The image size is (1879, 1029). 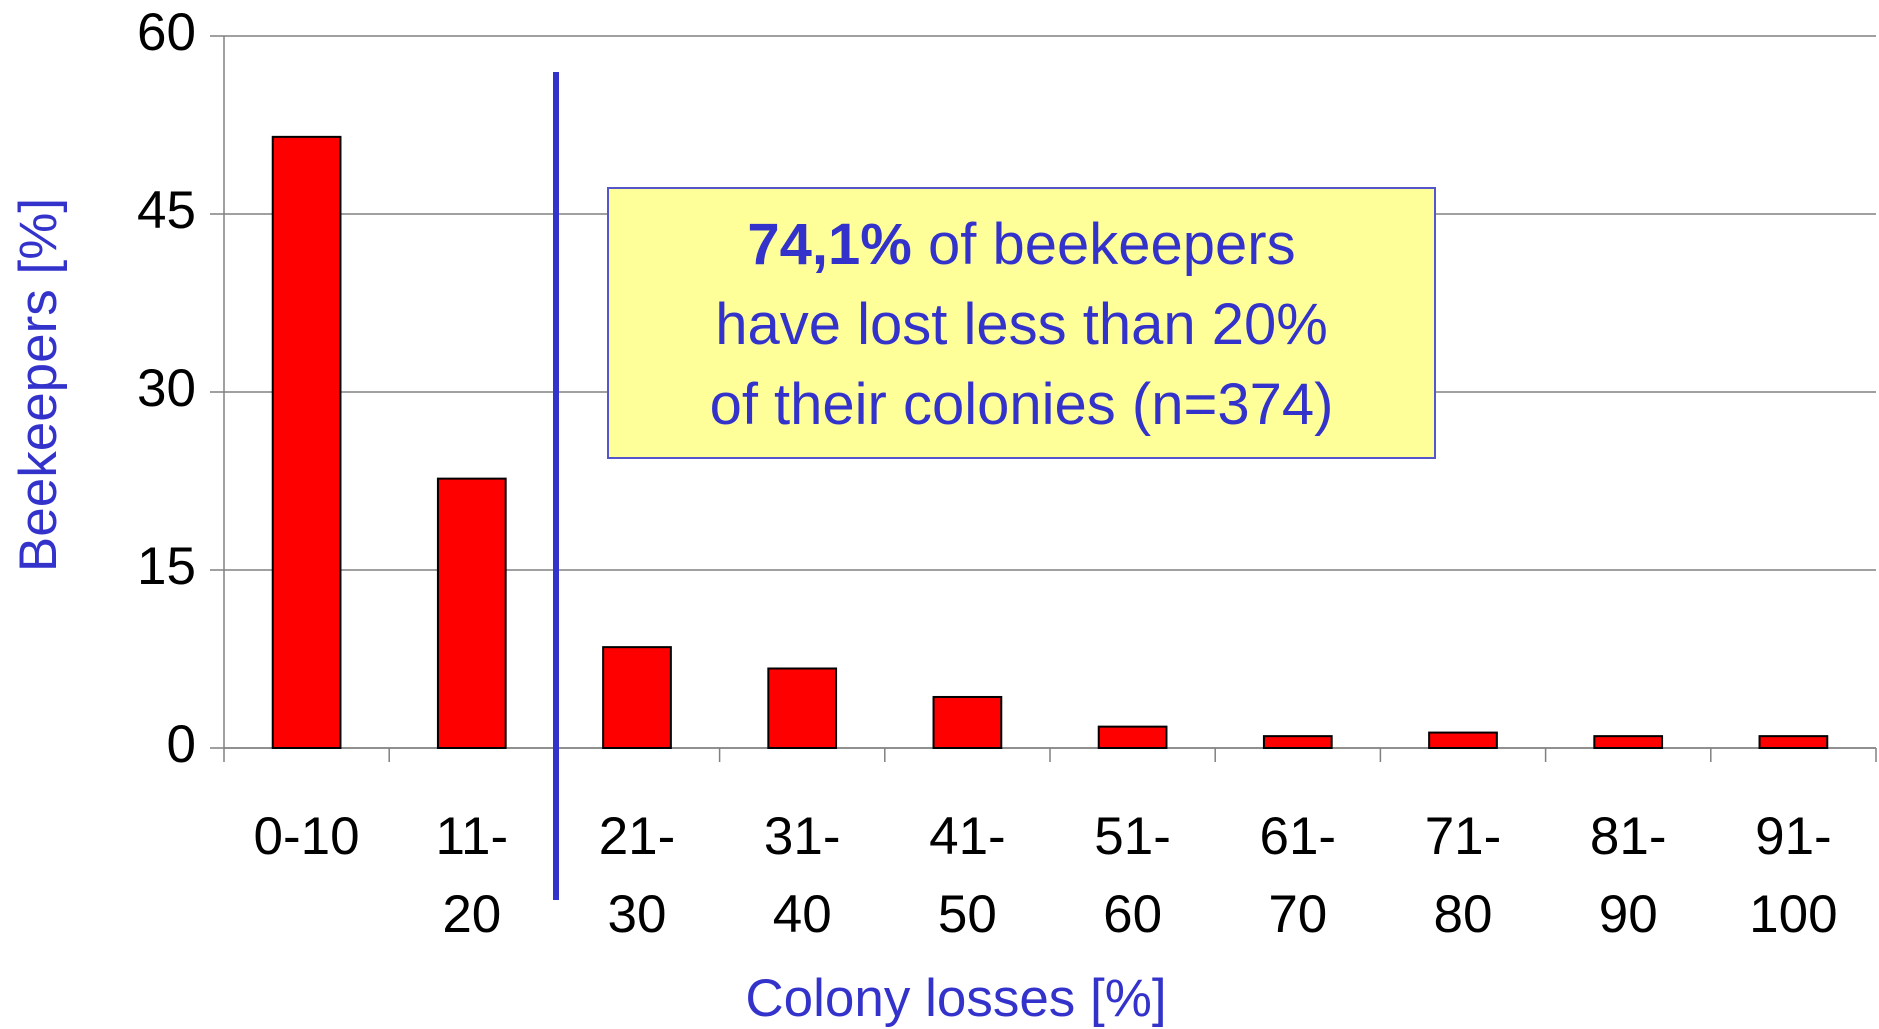 What do you see at coordinates (967, 875) in the screenshot?
I see `x-tick-label: 41-50` at bounding box center [967, 875].